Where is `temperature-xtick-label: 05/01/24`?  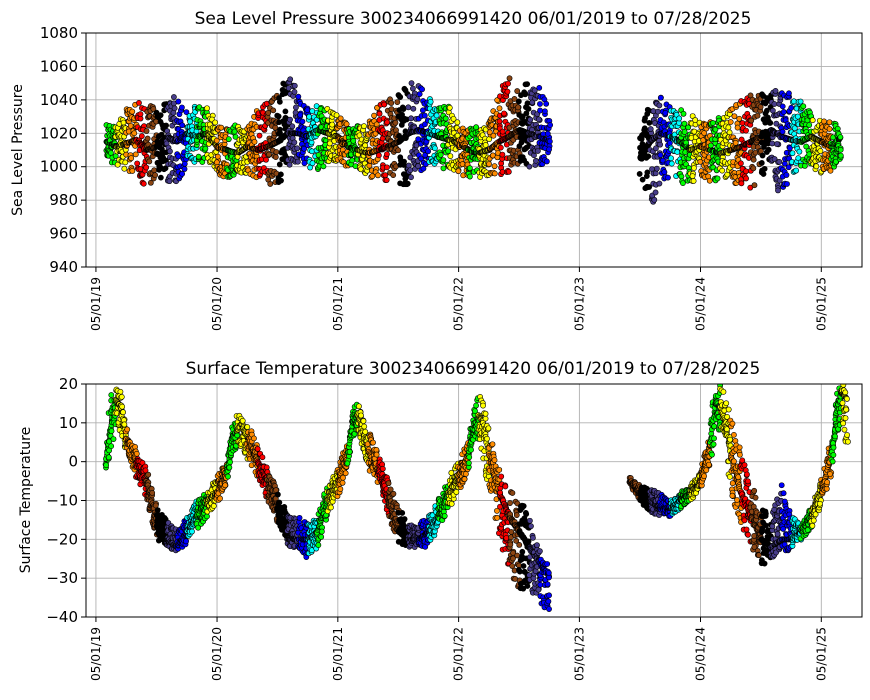
temperature-xtick-label: 05/01/24 is located at coordinates (701, 654).